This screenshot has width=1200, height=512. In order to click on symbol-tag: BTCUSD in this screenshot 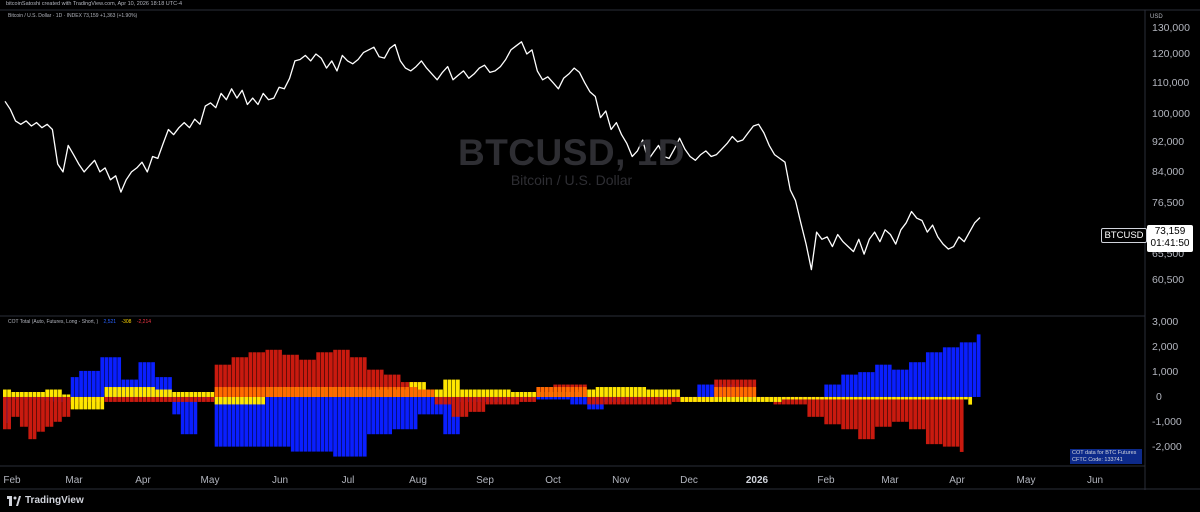, I will do `click(1124, 235)`.